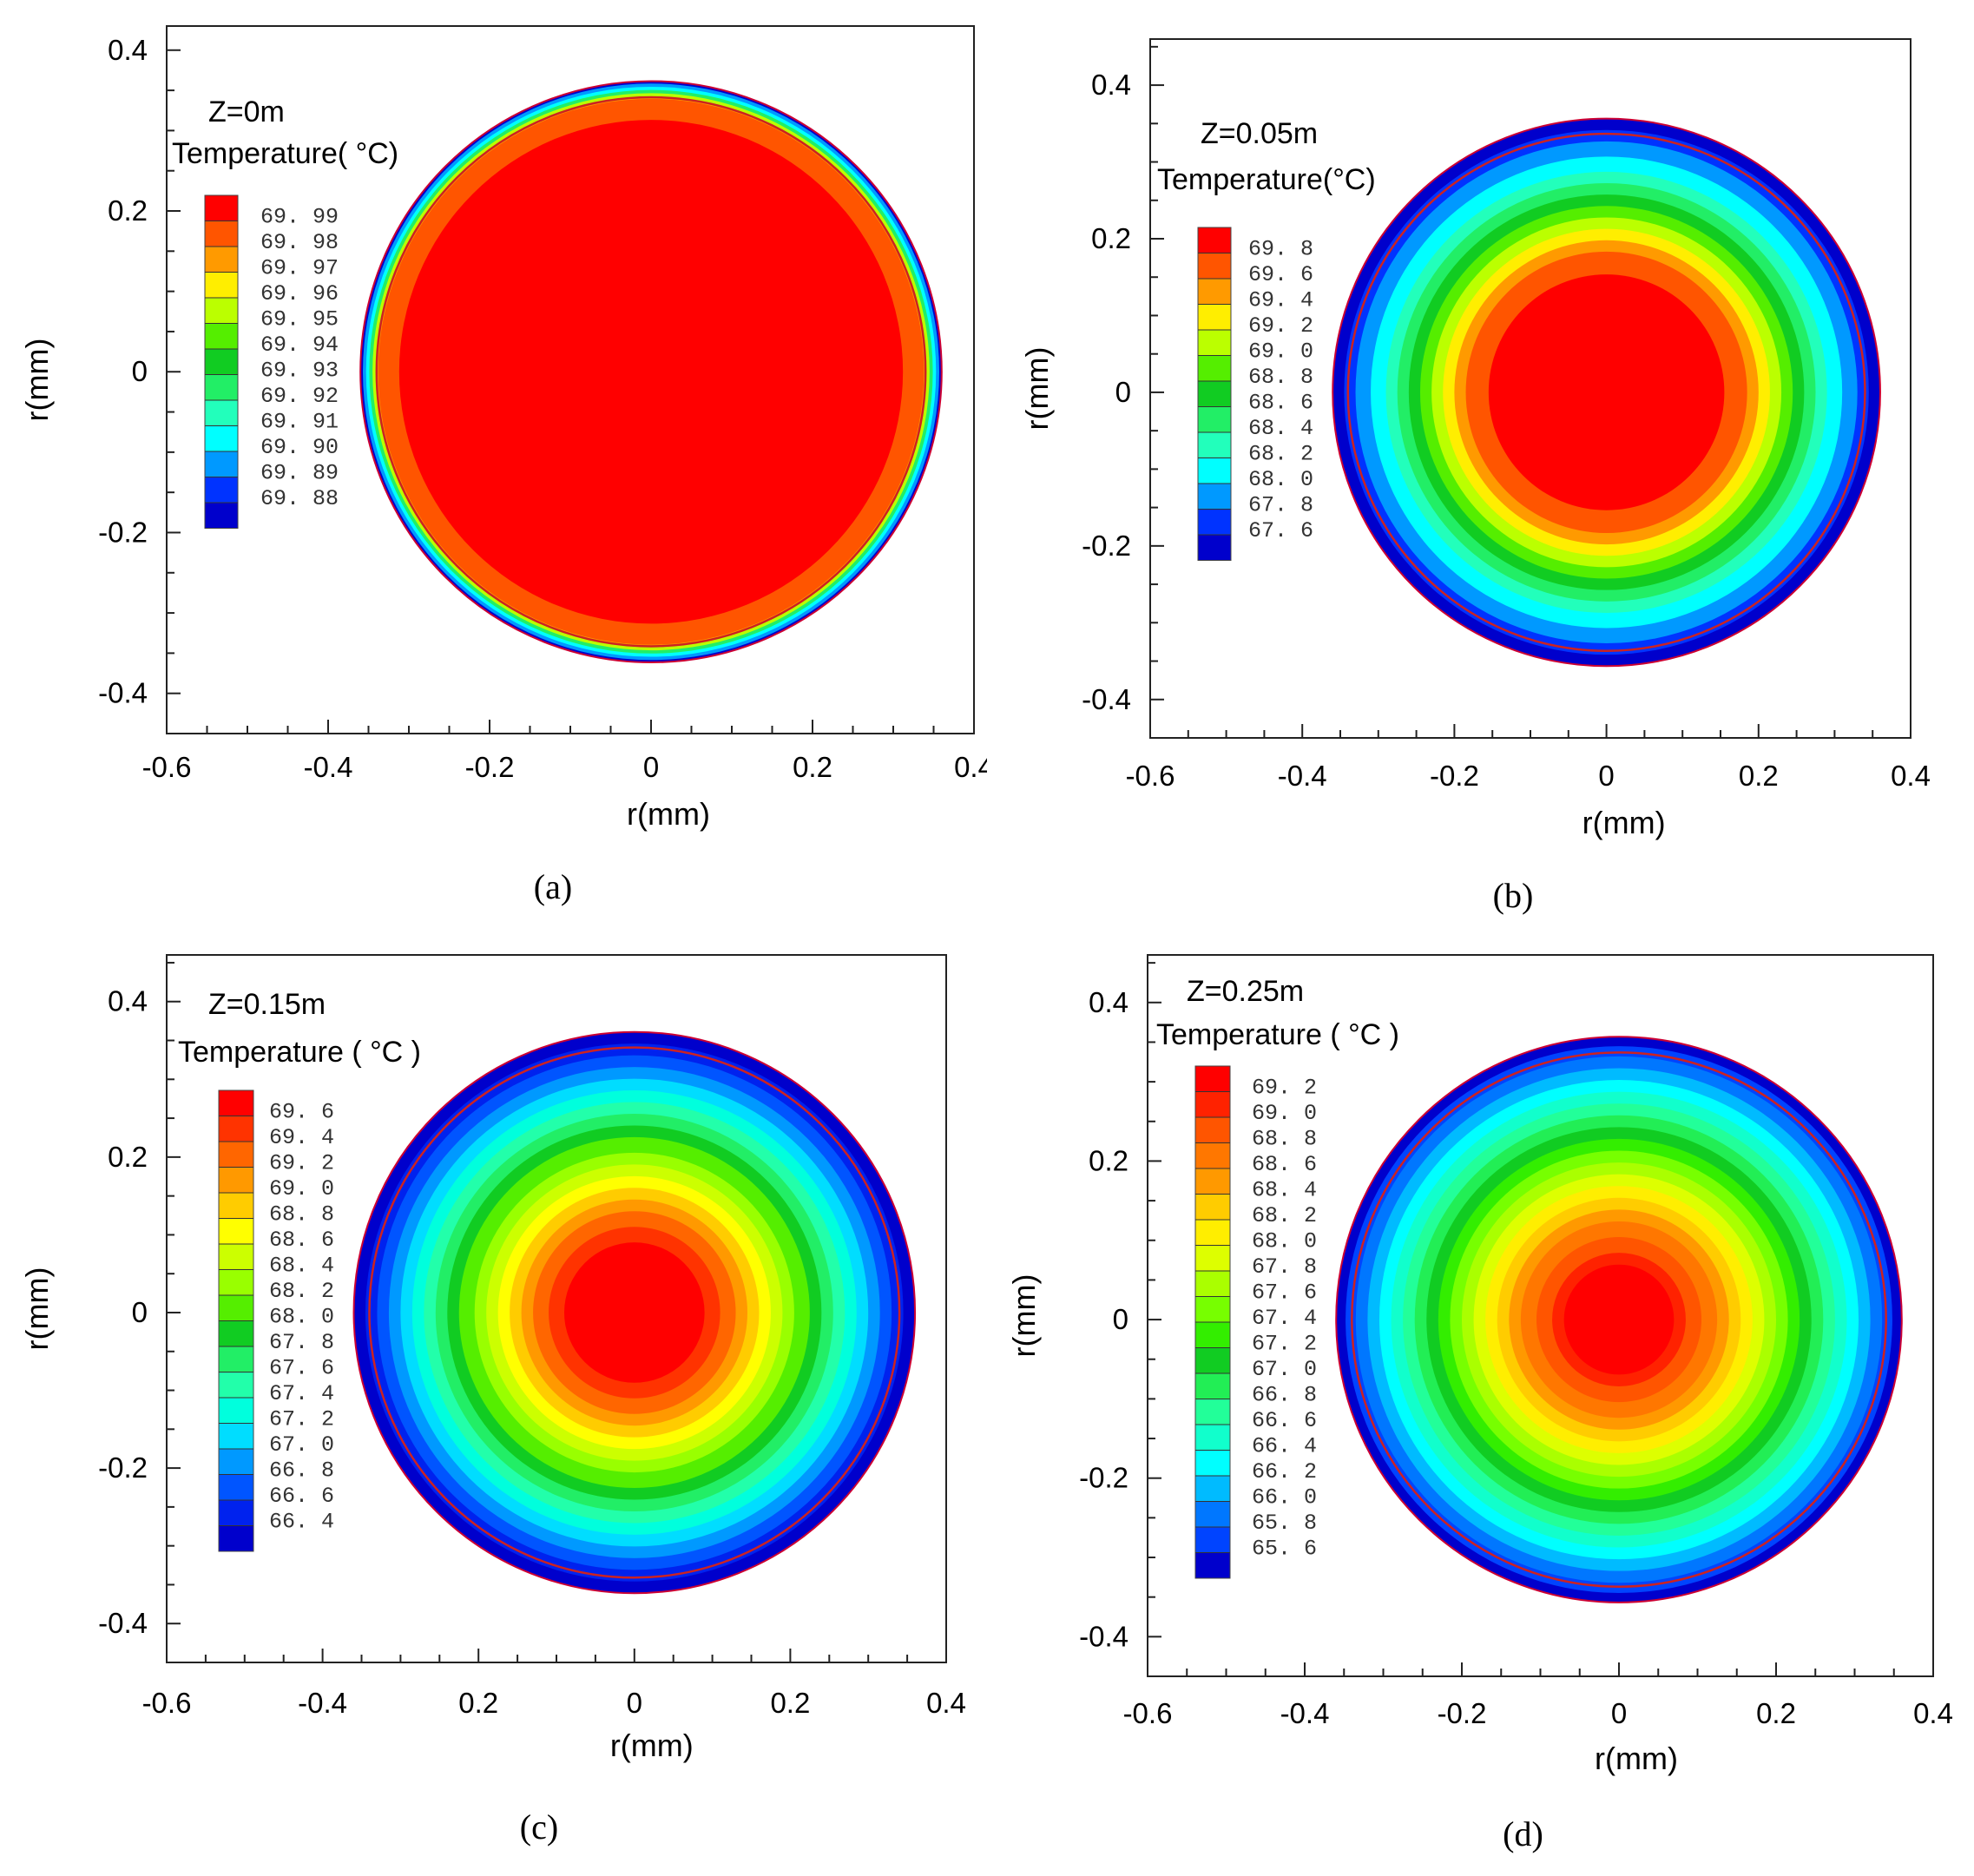 The height and width of the screenshot is (1876, 1974). What do you see at coordinates (299, 243) in the screenshot?
I see `legend-label: 69. 98` at bounding box center [299, 243].